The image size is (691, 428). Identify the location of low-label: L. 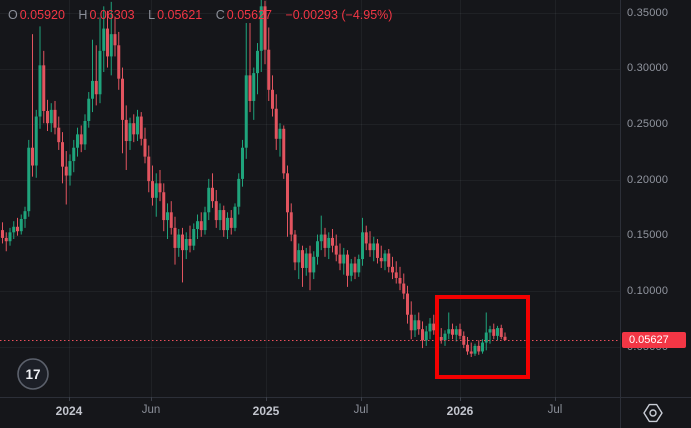
(152, 15).